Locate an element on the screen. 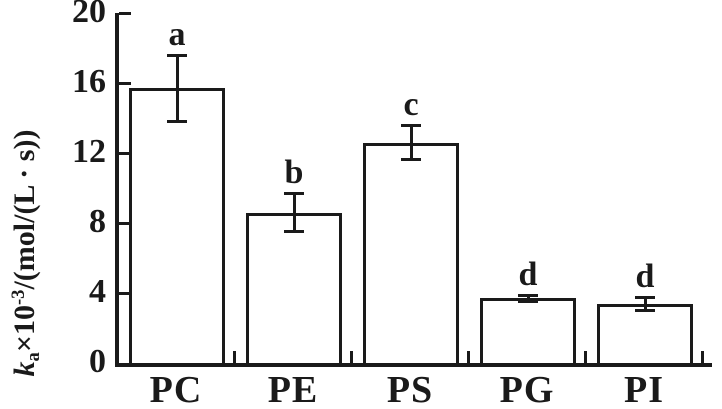 The width and height of the screenshot is (722, 409). sig-letter-PI: d is located at coordinates (645, 276).